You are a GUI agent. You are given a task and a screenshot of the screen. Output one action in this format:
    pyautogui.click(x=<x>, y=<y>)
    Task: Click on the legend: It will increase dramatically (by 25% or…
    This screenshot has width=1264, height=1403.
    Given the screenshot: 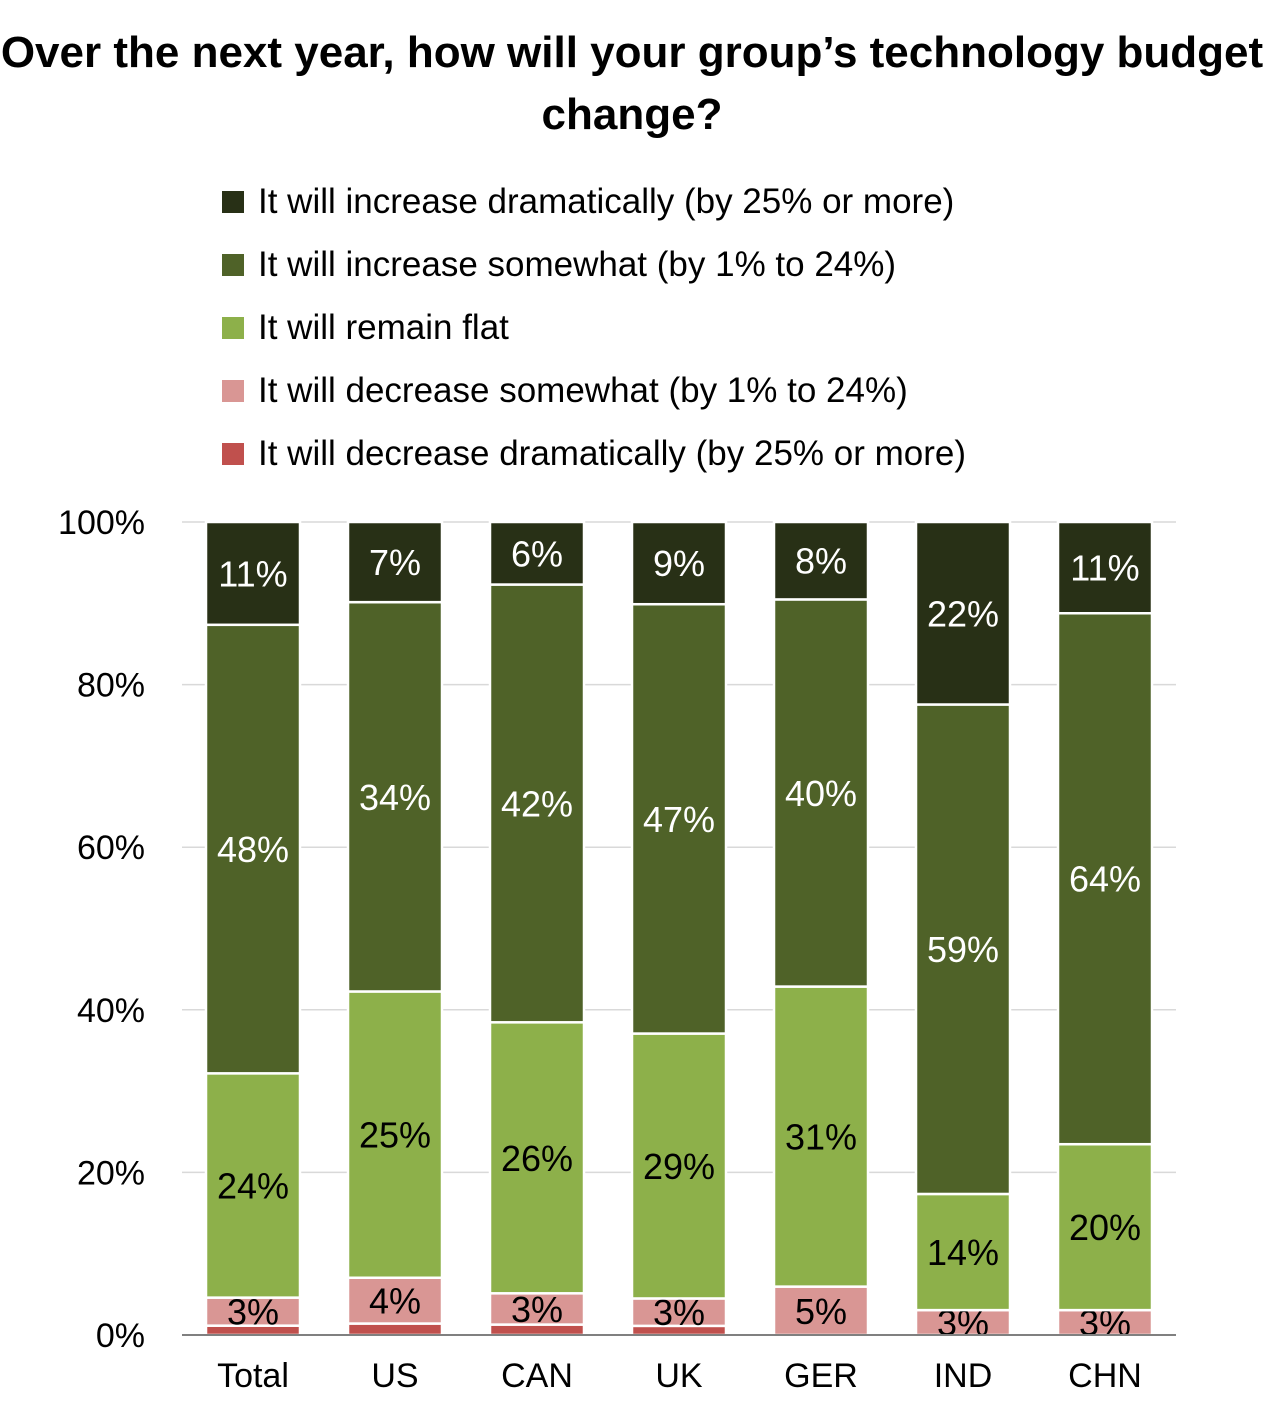 What is the action you would take?
    pyautogui.click(x=594, y=327)
    